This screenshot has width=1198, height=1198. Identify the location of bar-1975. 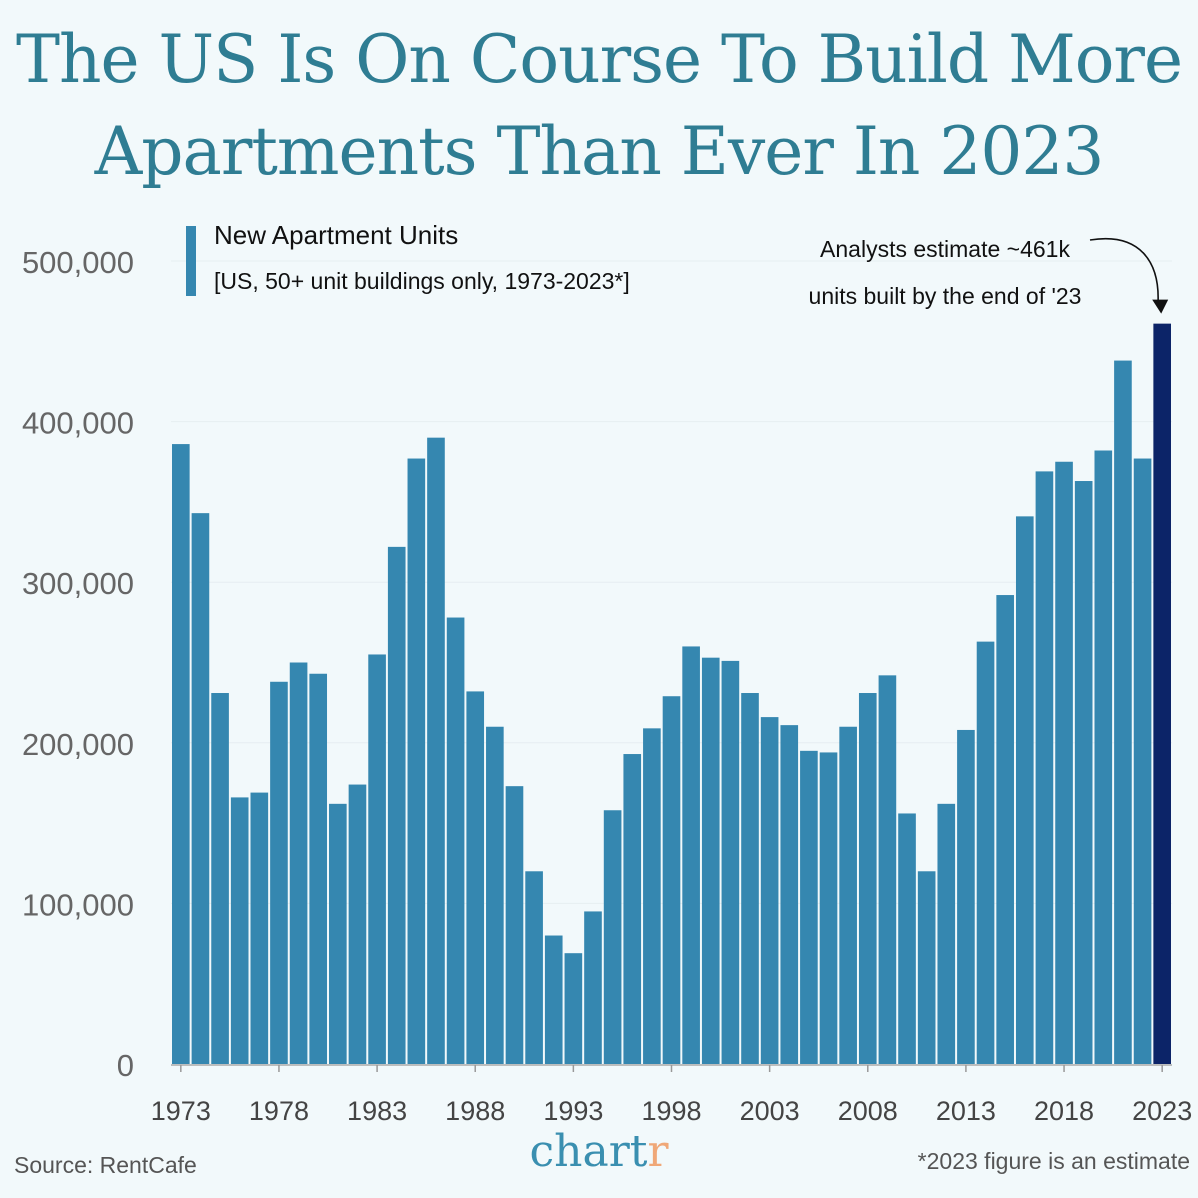
(220, 878).